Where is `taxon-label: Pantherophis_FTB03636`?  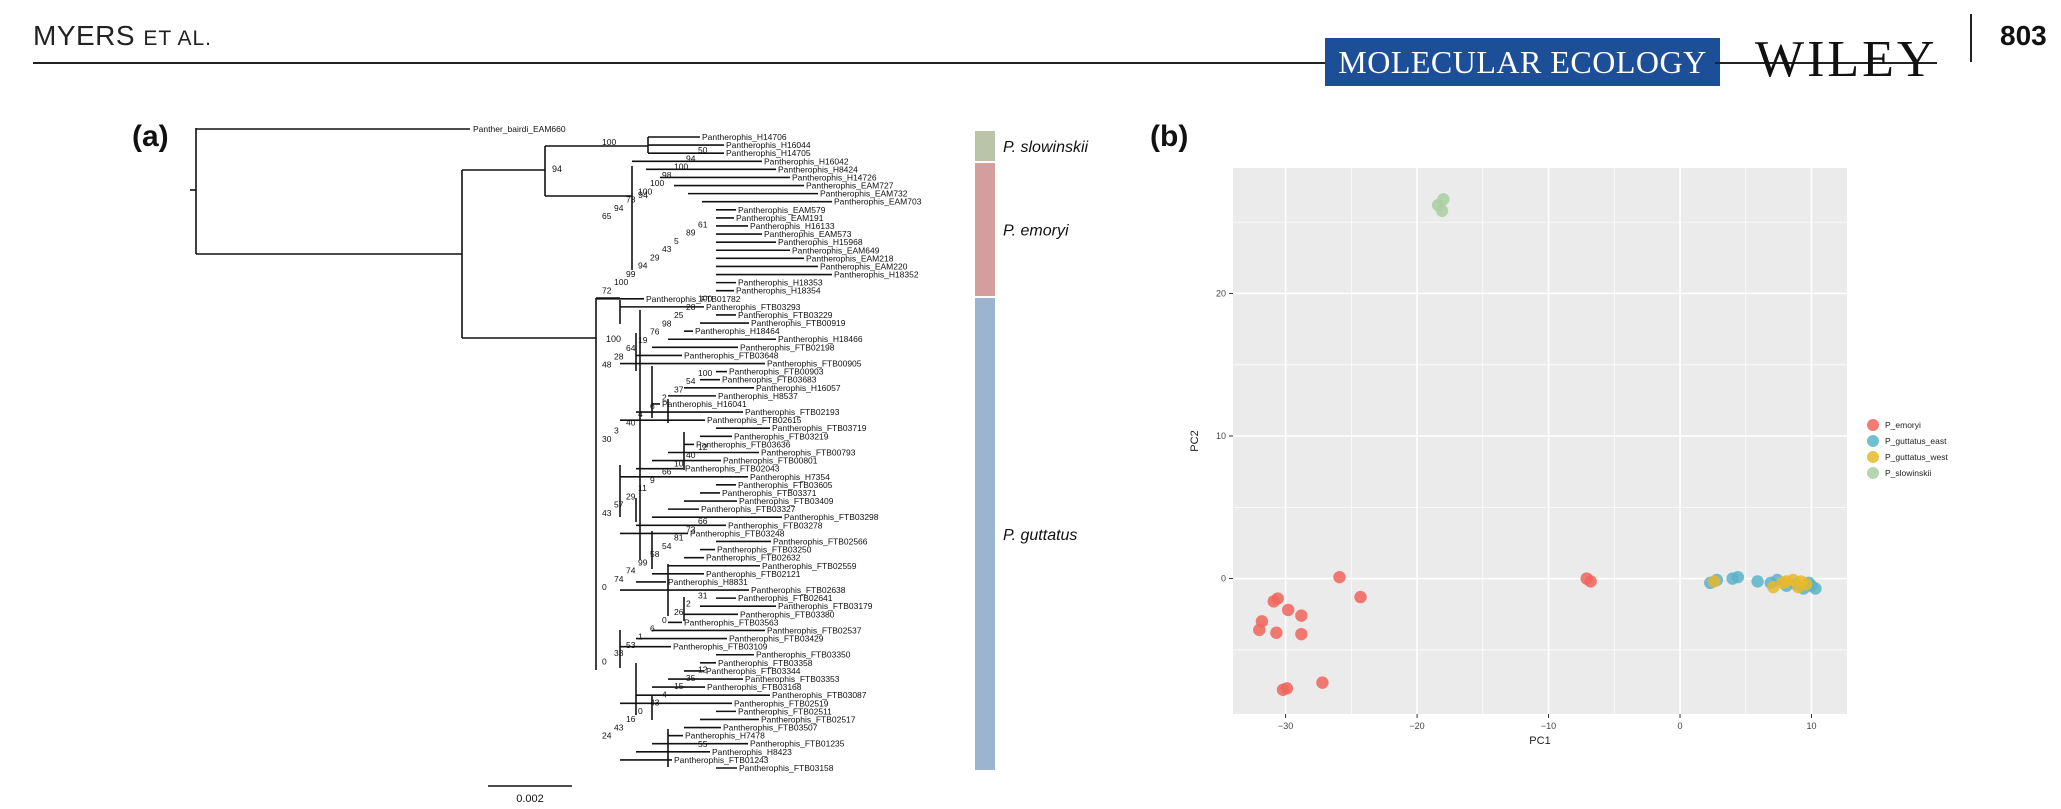 taxon-label: Pantherophis_FTB03636 is located at coordinates (743, 444).